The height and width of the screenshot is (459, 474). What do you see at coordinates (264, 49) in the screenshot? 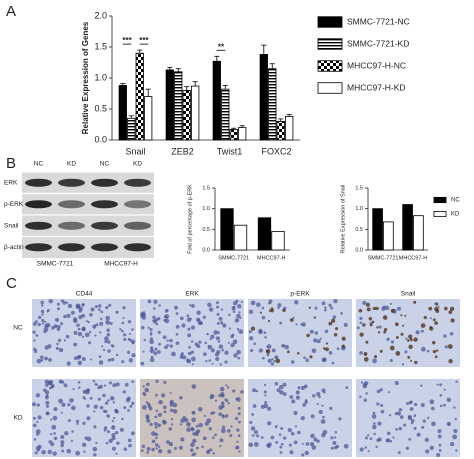
I see `error-bar` at bounding box center [264, 49].